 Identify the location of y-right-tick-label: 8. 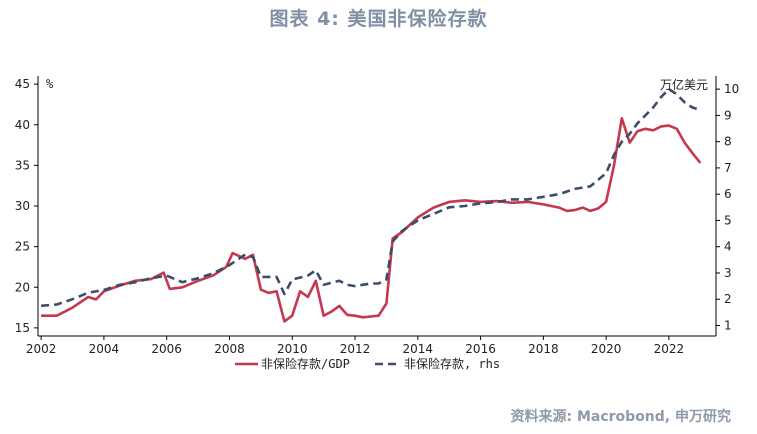
(728, 142).